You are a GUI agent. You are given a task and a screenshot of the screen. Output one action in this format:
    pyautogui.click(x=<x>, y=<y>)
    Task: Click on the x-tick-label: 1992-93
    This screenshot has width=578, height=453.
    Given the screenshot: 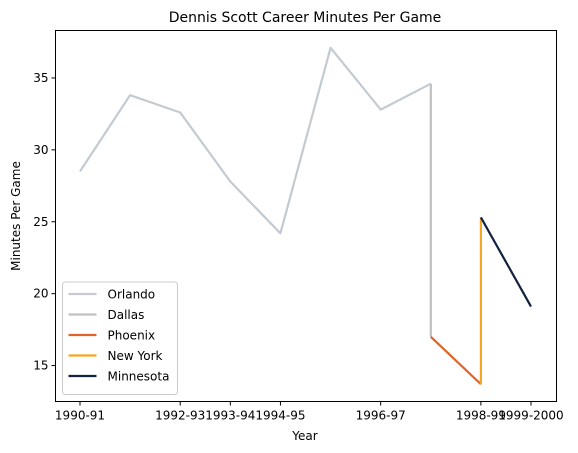 What is the action you would take?
    pyautogui.click(x=180, y=416)
    